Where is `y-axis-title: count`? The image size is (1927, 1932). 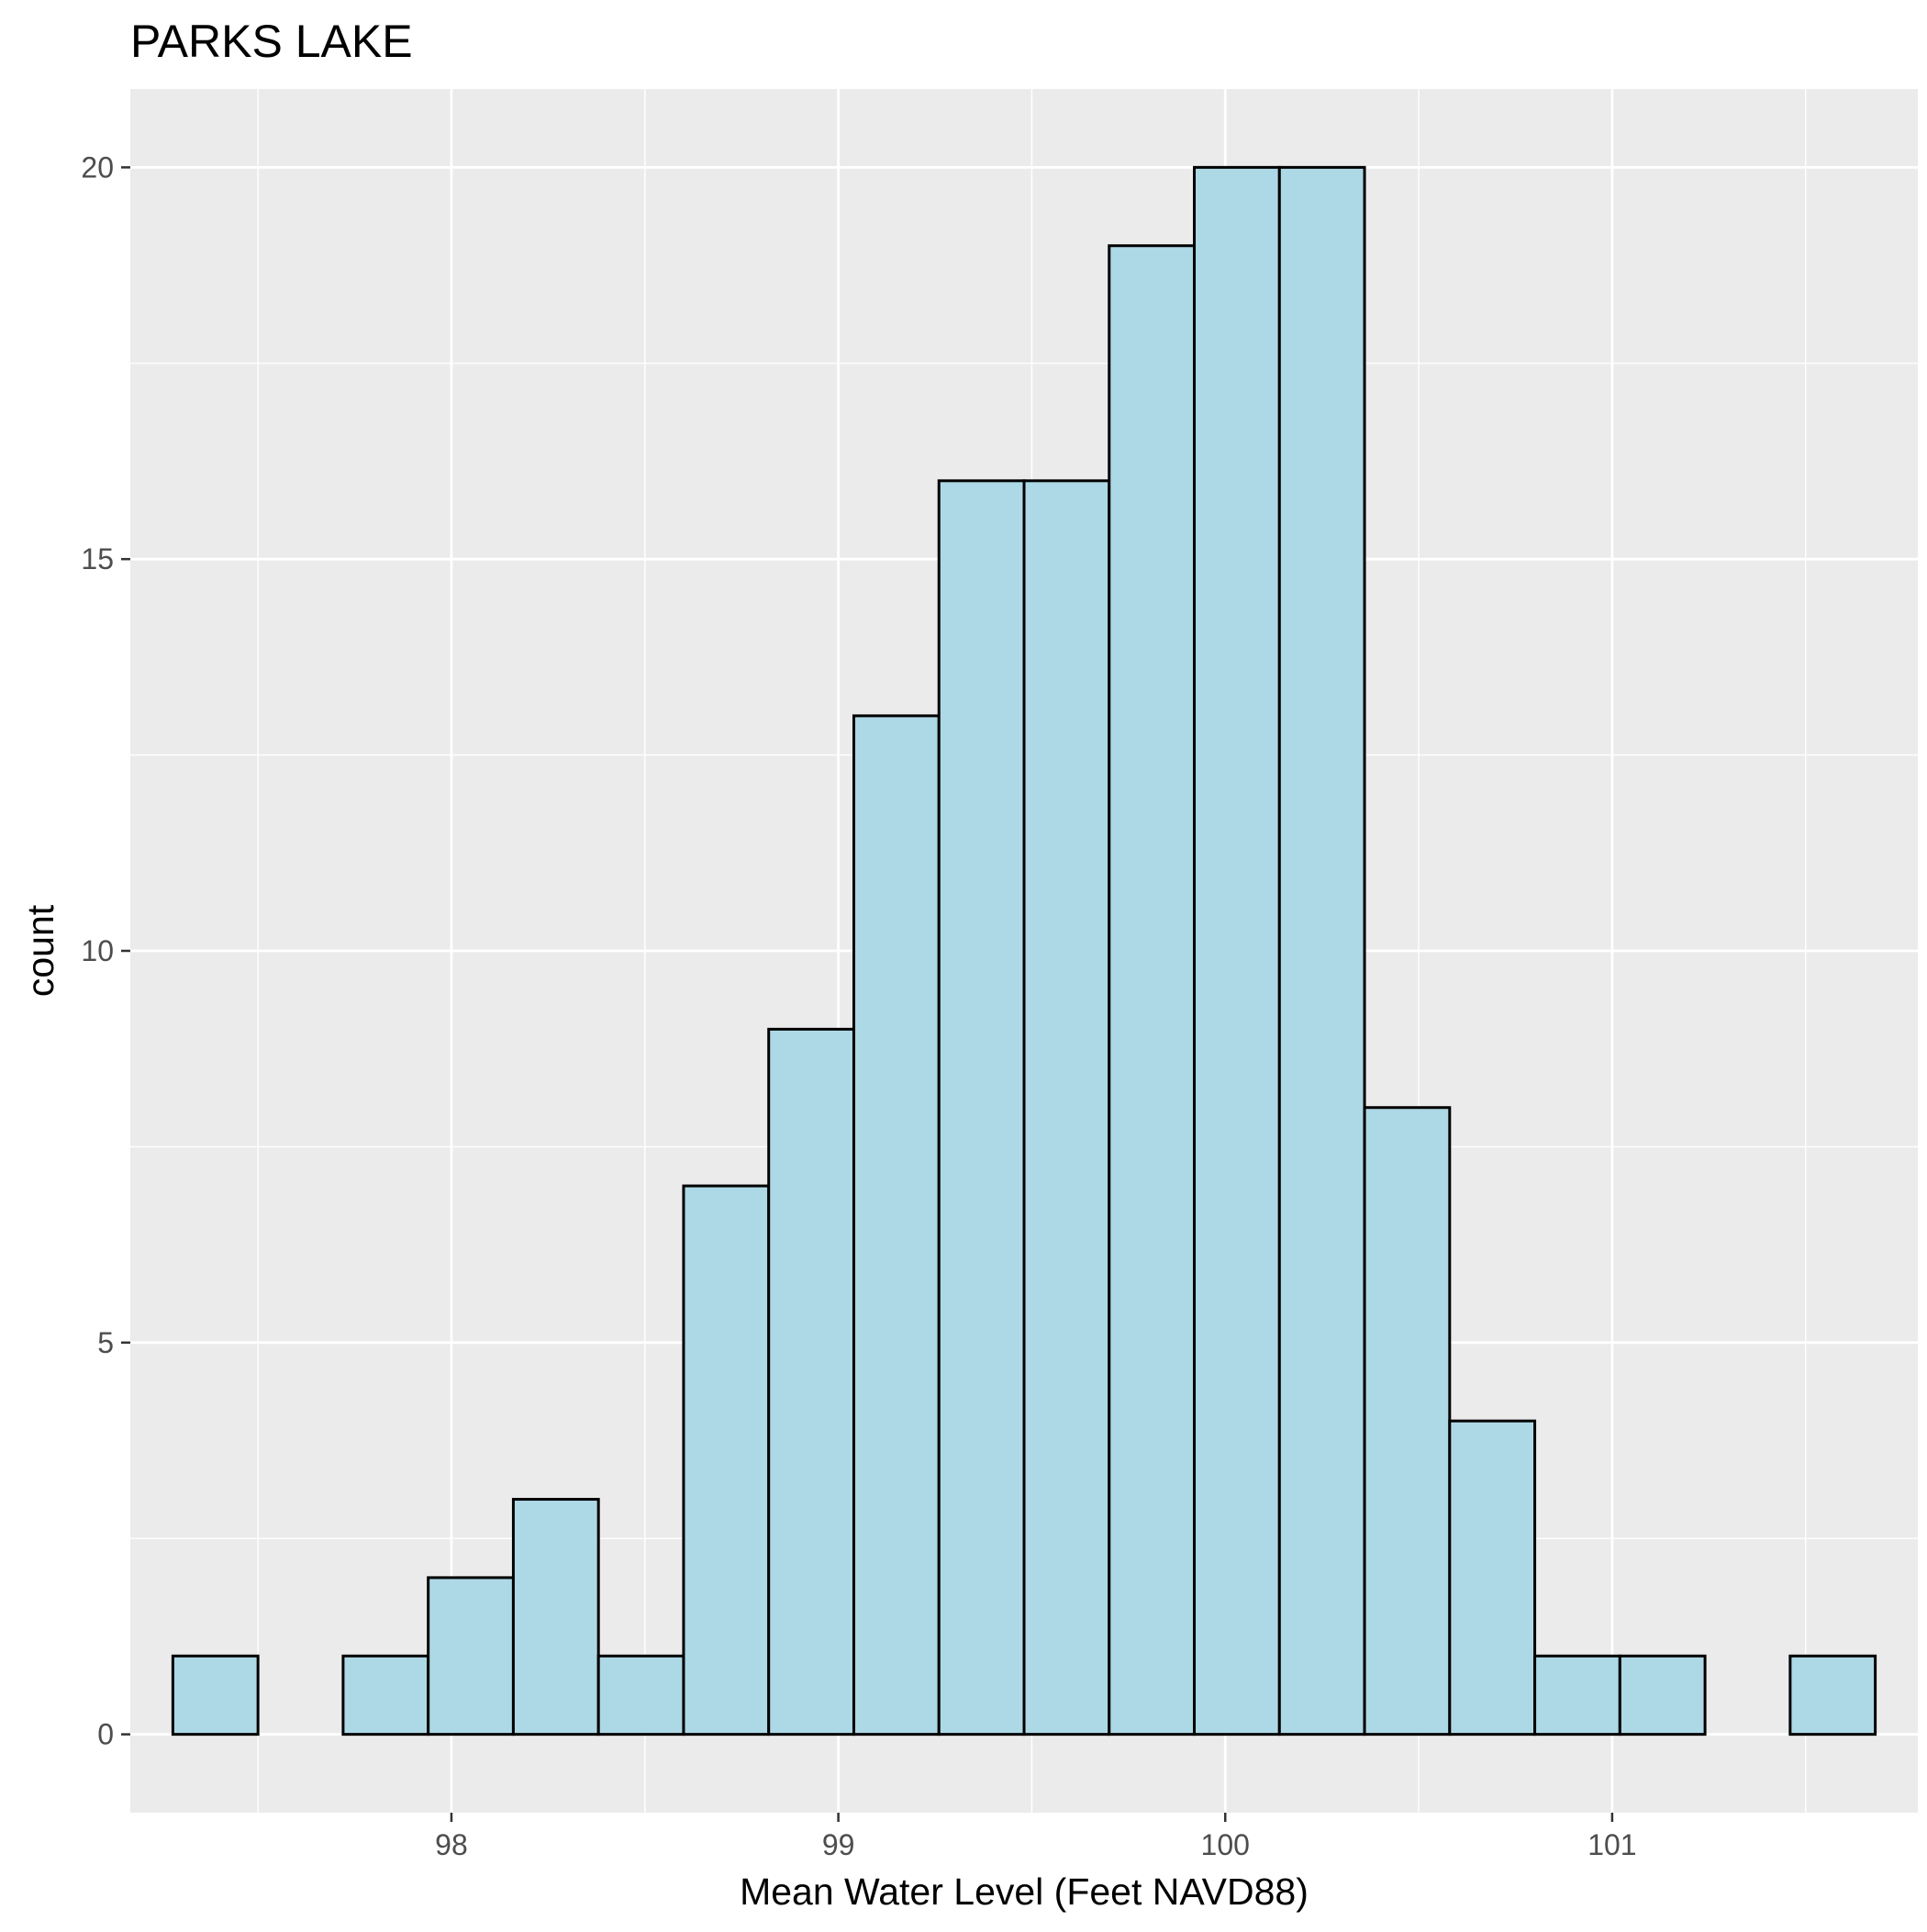
y-axis-title: count is located at coordinates (40, 950).